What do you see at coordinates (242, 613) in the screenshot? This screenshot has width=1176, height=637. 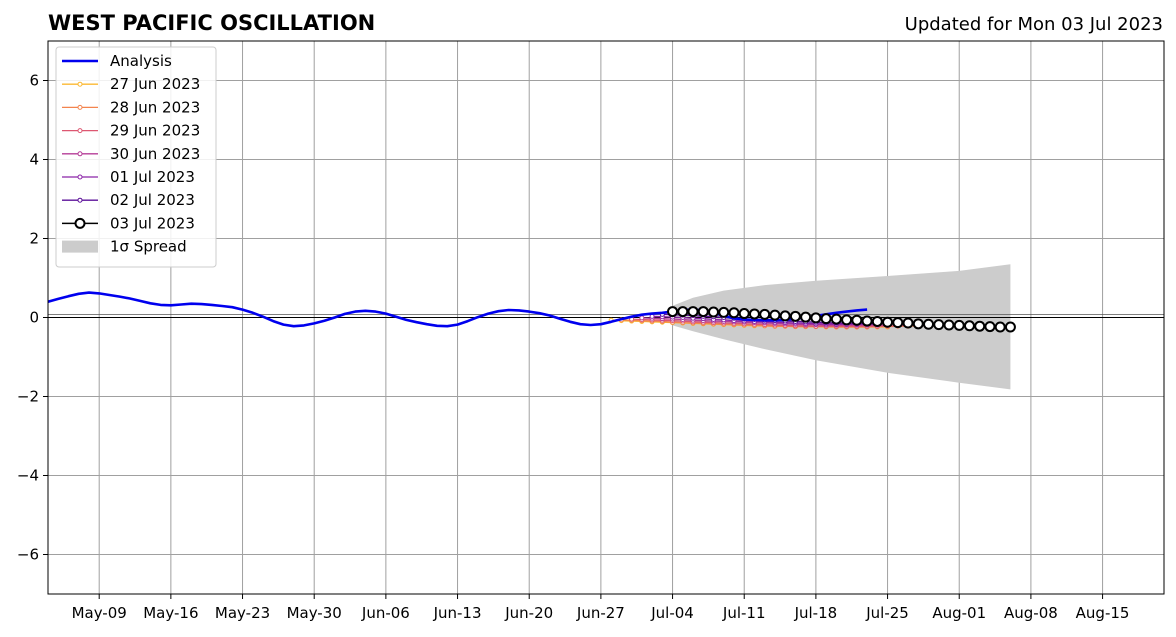 I see `x-tick-label: May-23` at bounding box center [242, 613].